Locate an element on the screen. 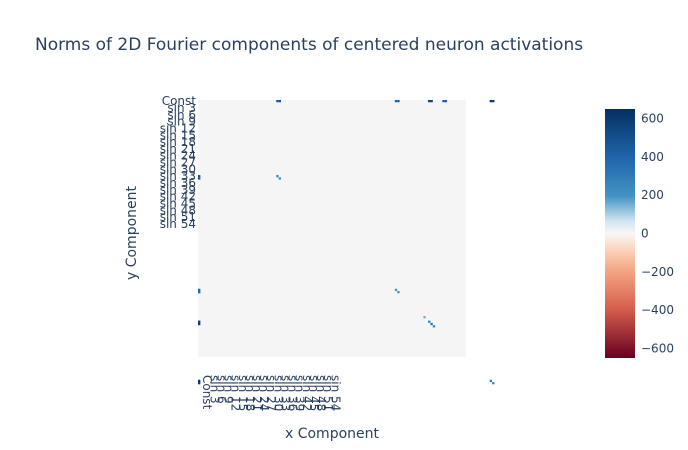 The width and height of the screenshot is (688, 450). x-tick-label: sin 54 is located at coordinates (335, 393).